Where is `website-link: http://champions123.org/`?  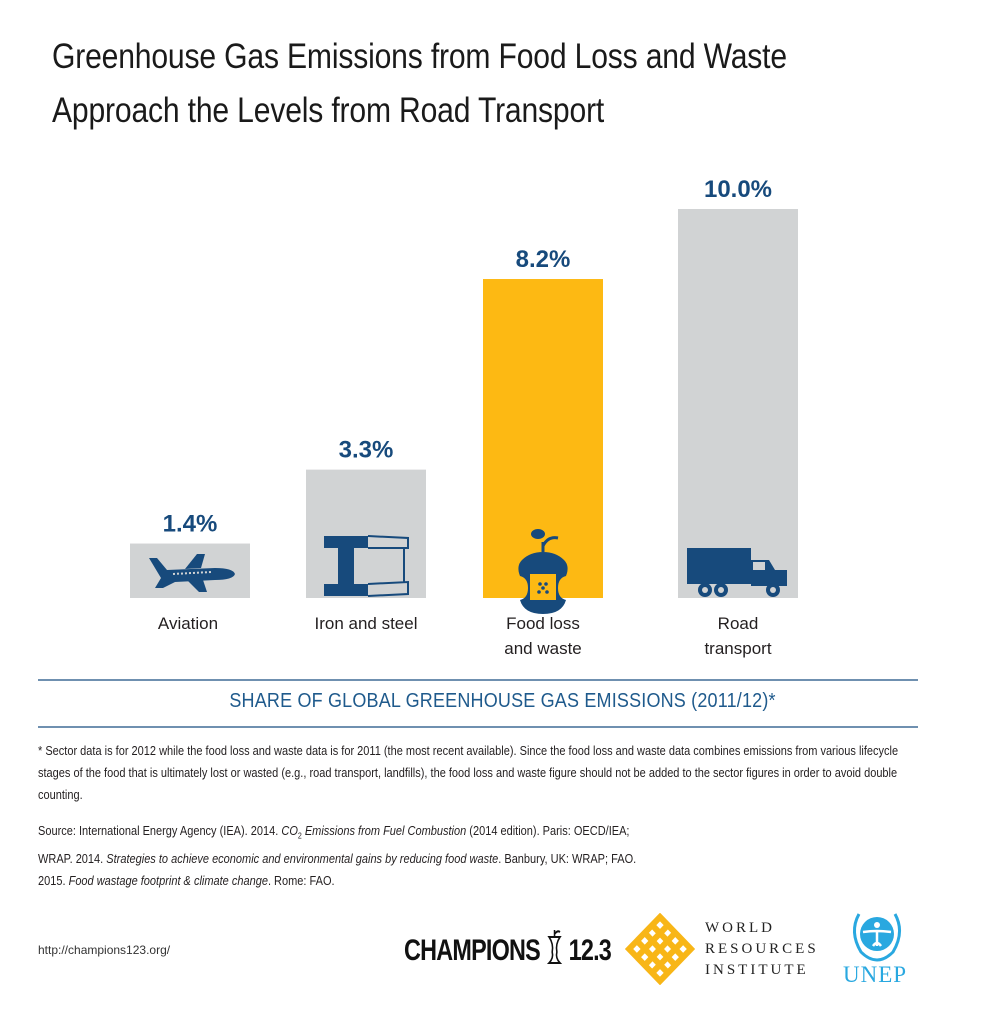 website-link: http://champions123.org/ is located at coordinates (104, 950).